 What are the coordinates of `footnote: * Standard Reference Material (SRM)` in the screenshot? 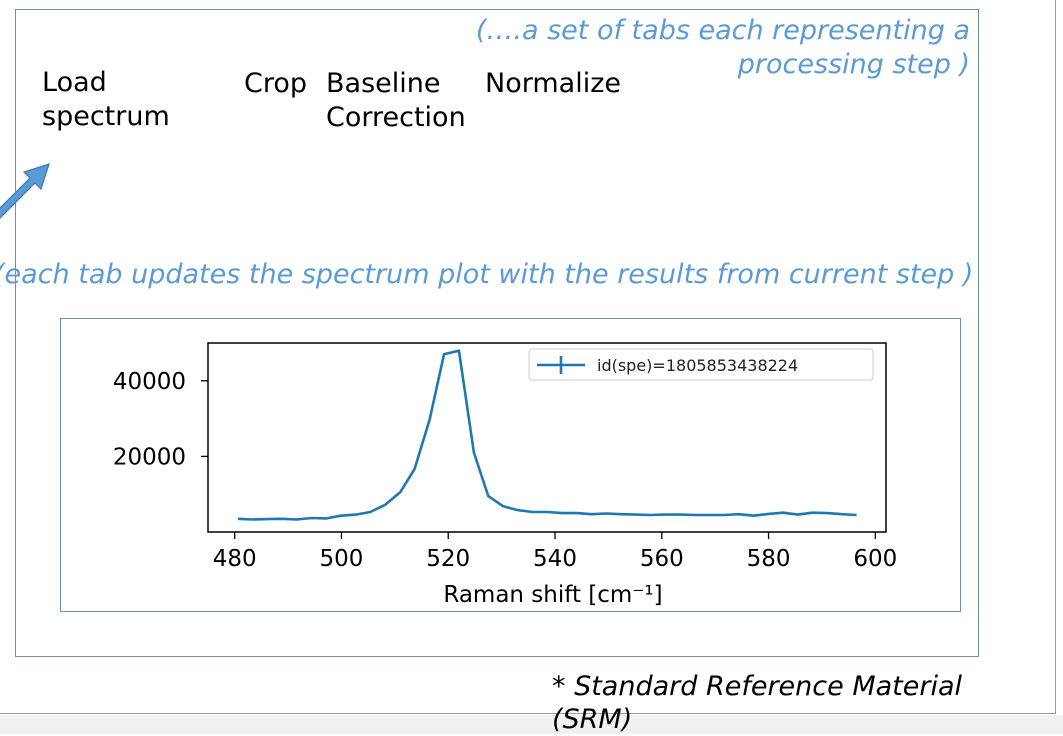 It's located at (757, 703).